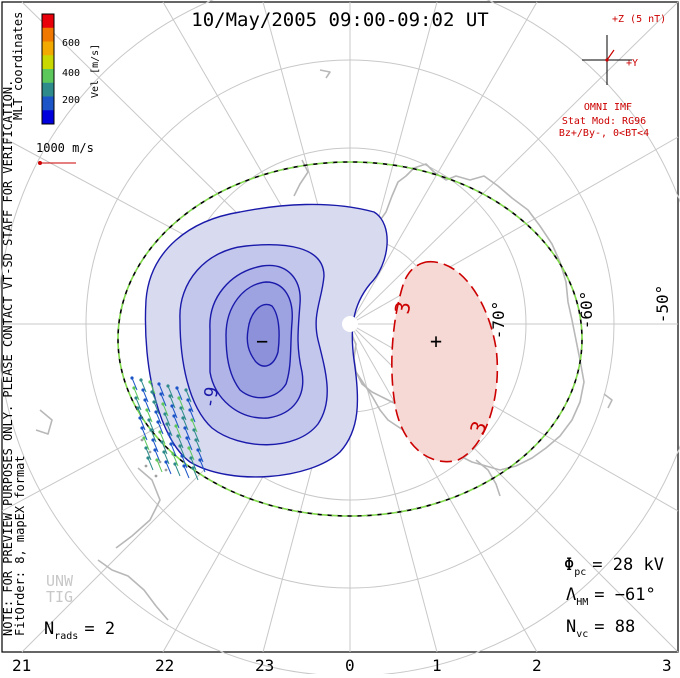  Describe the element at coordinates (600, 628) in the screenshot. I see `vector-count: Nvc = 88` at that location.